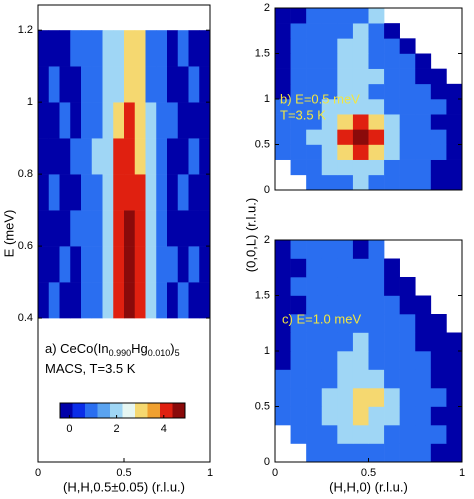  I want to click on annotation-part: a) CeCo(In, so click(77, 348).